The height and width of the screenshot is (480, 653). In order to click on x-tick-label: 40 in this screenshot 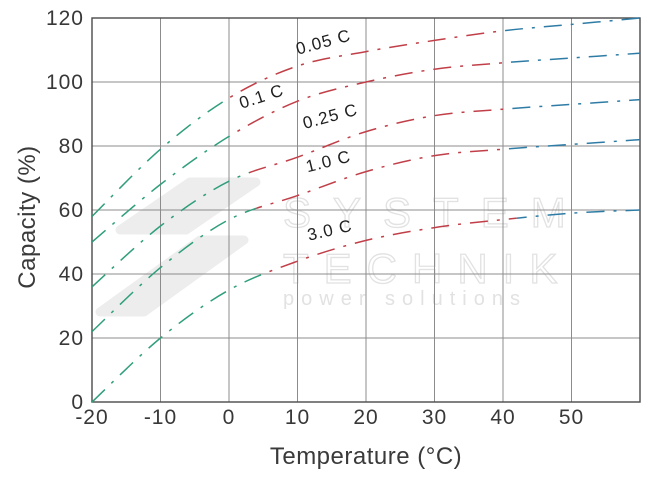, I will do `click(502, 417)`.